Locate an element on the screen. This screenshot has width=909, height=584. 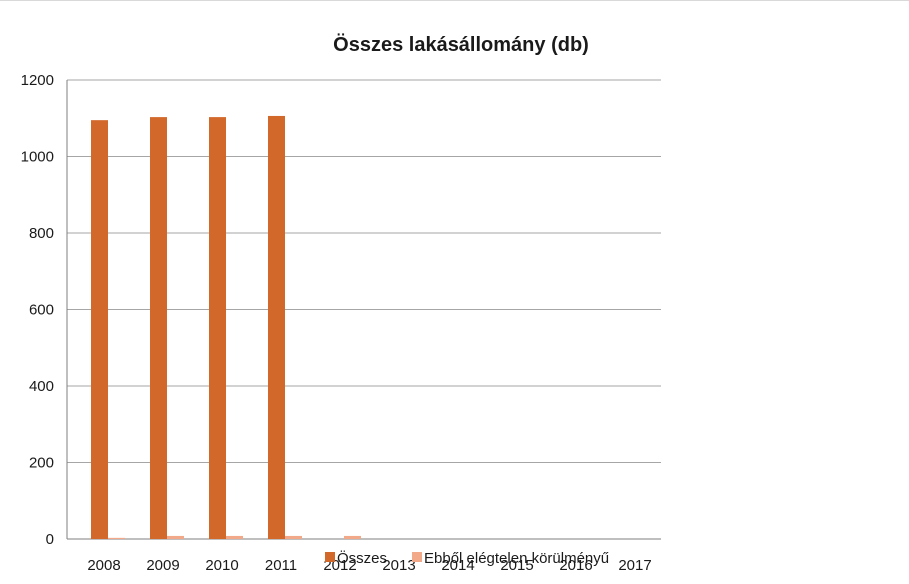
y-tick-label: 1000 is located at coordinates (37, 157).